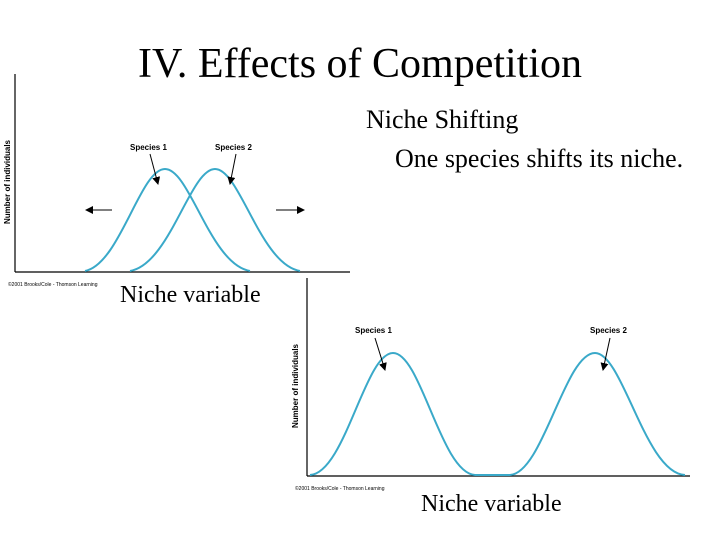 This screenshot has height=540, width=720. I want to click on figure1-caption: Niche variable, so click(190, 295).